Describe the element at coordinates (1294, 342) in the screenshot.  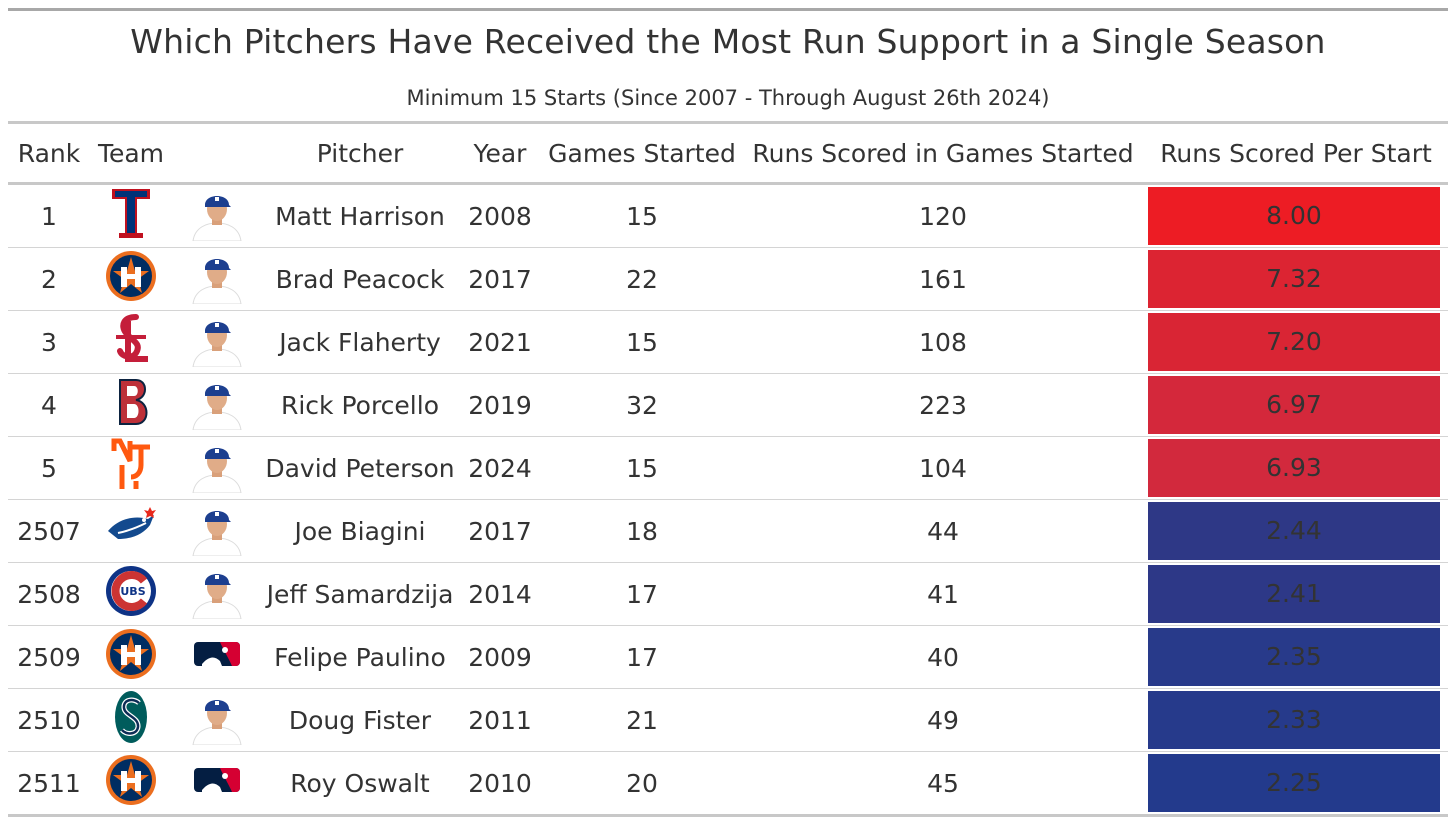
I see `runs-per-start-value: 7.20` at that location.